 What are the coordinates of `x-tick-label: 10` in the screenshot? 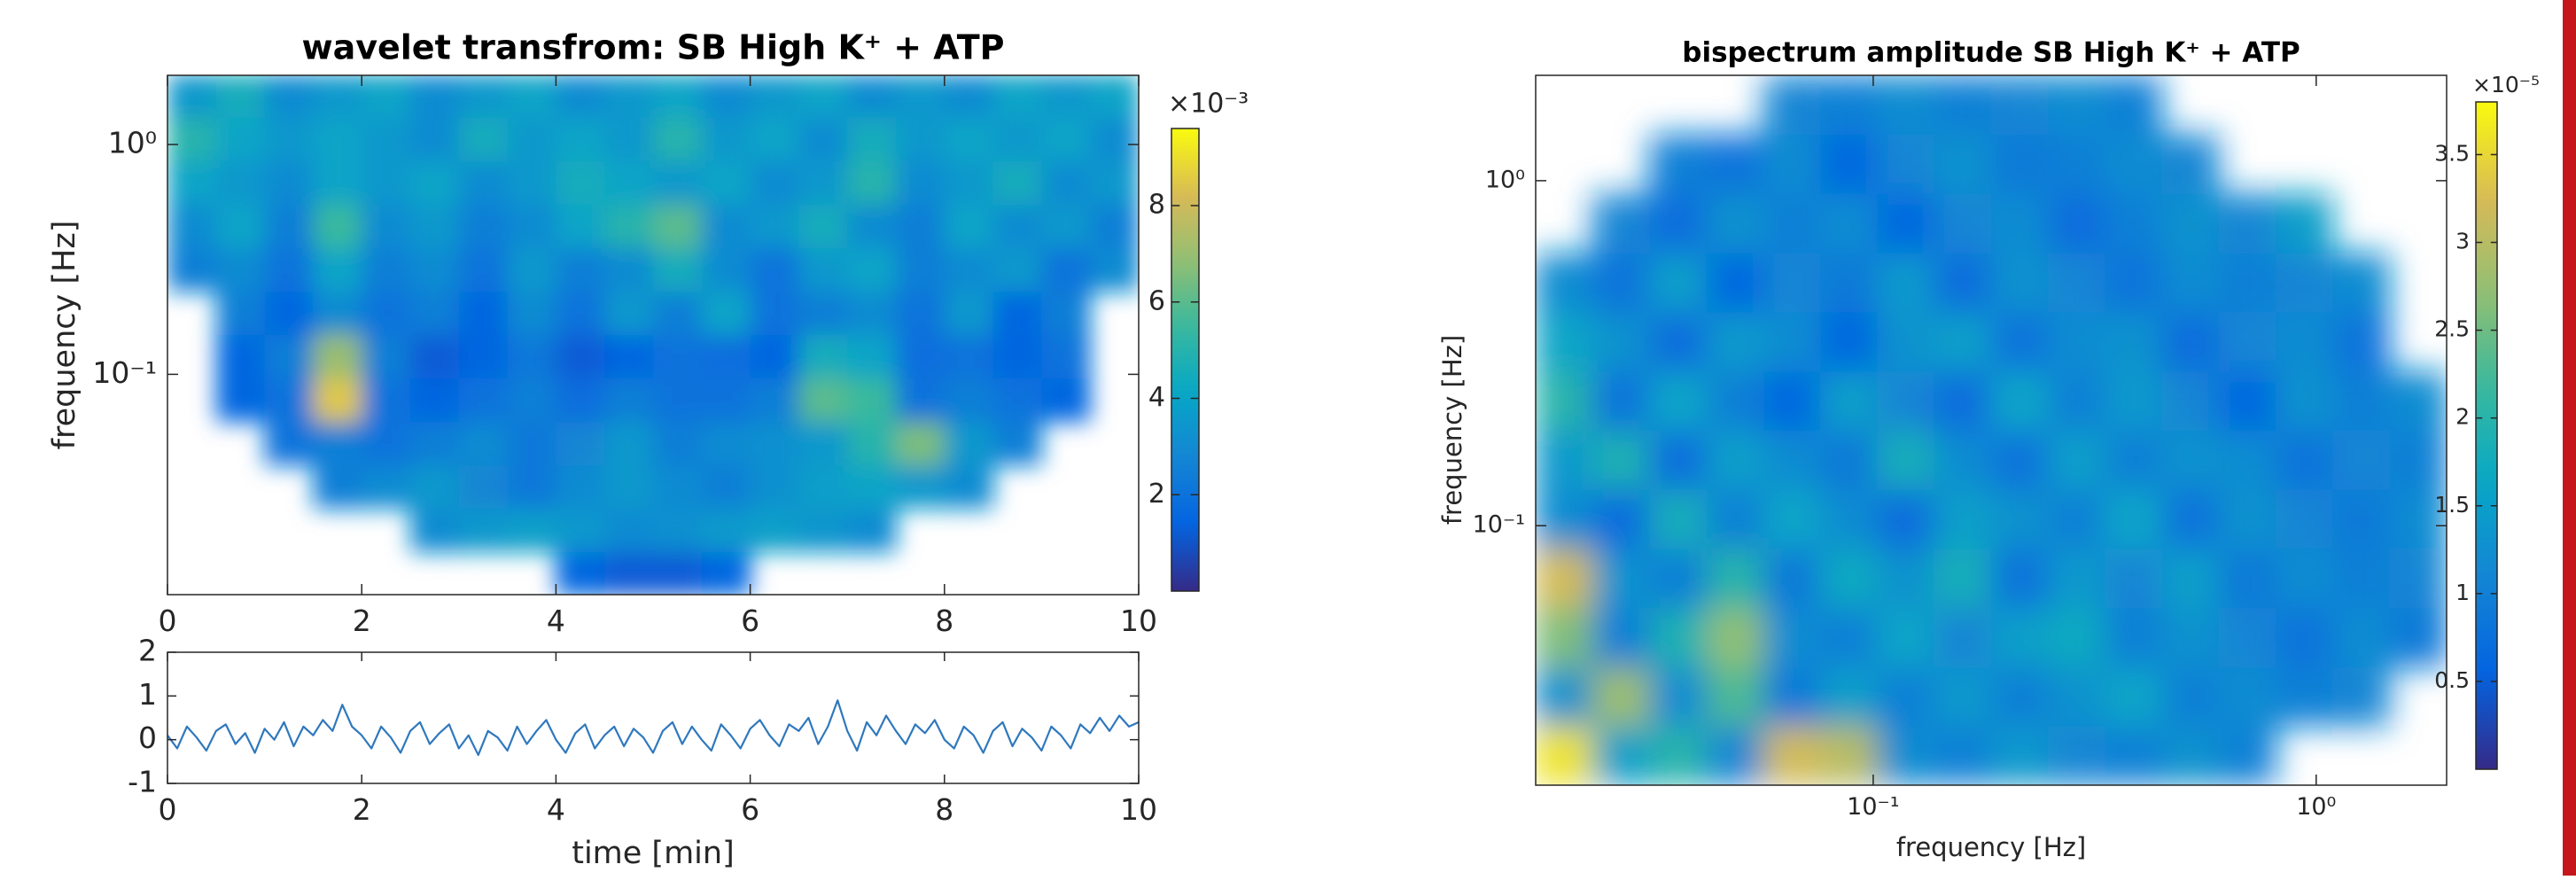 It's located at (1139, 621).